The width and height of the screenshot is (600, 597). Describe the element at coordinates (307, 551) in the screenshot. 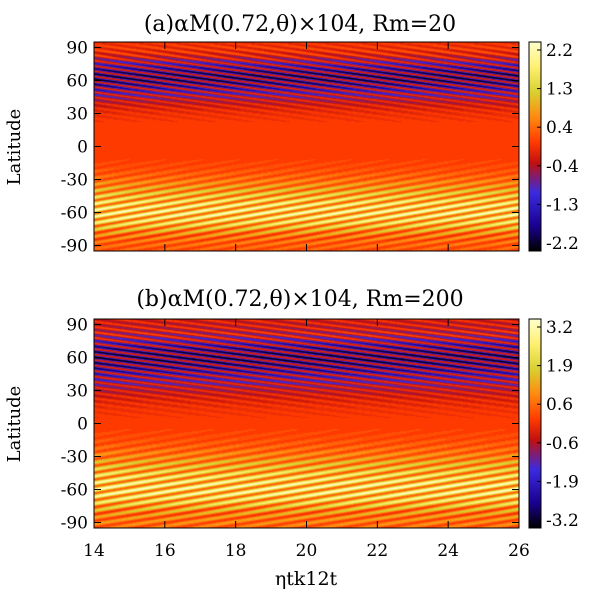

I see `x-tick-label: 20` at that location.